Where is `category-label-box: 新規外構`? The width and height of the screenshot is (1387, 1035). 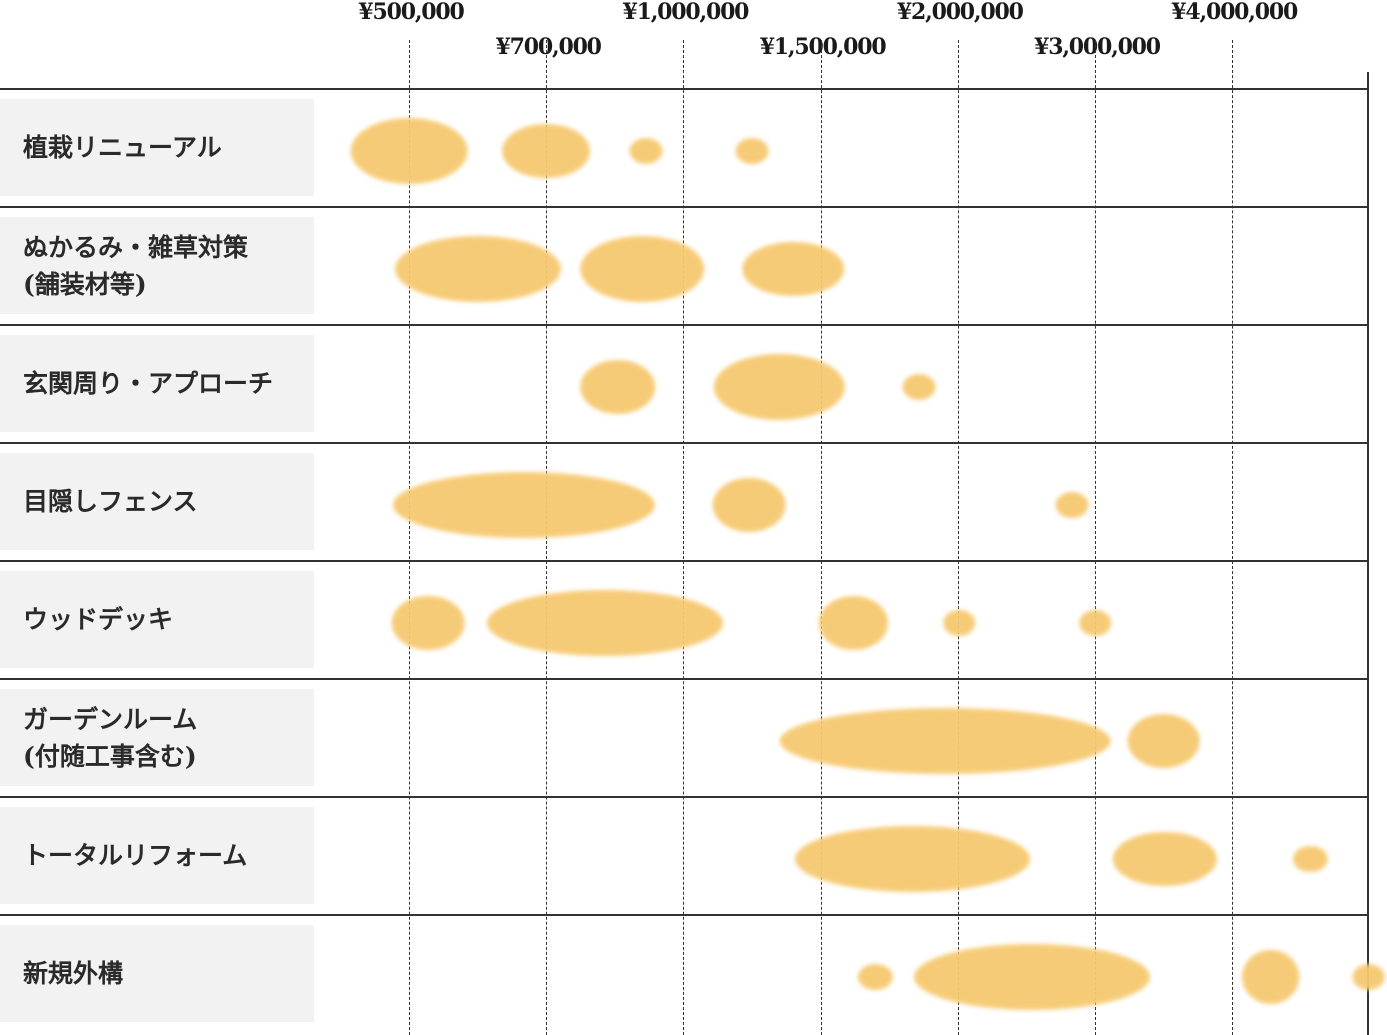
category-label-box: 新規外構 is located at coordinates (157, 973).